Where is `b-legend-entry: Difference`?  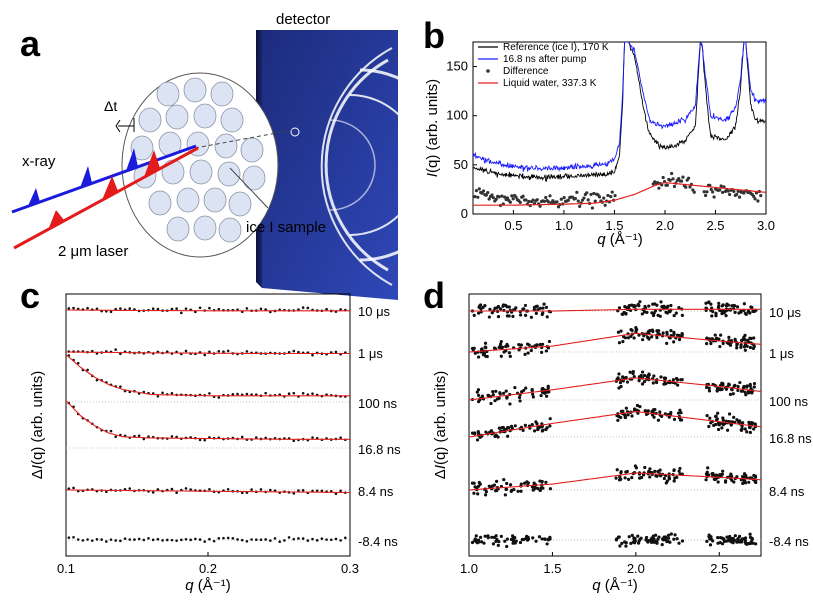
b-legend-entry: Difference is located at coordinates (526, 71).